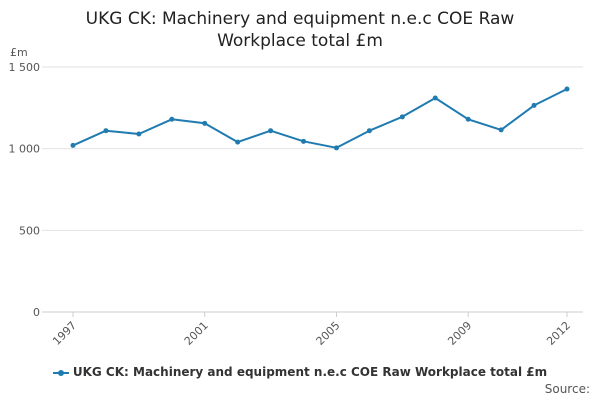 This screenshot has height=400, width=600. Describe the element at coordinates (139, 134) in the screenshot. I see `data-point-1999` at that location.